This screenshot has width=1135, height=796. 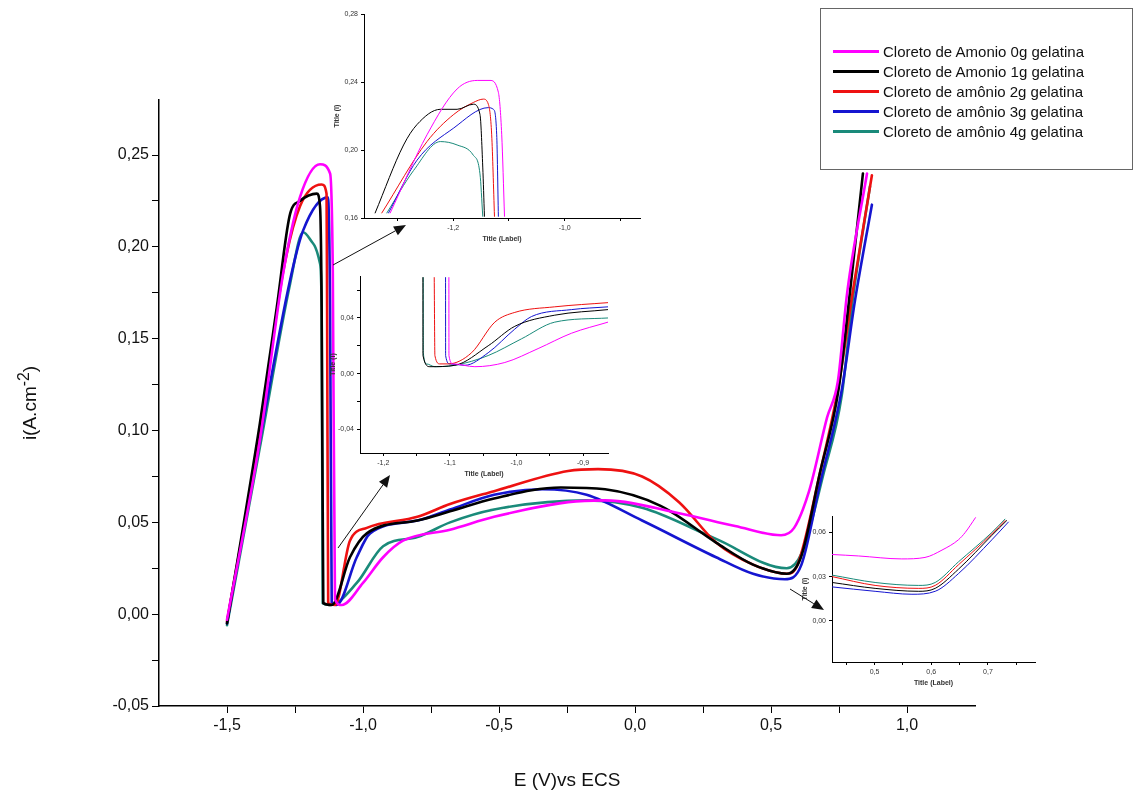 What do you see at coordinates (133, 246) in the screenshot?
I see `y-tick-label: 0,20` at bounding box center [133, 246].